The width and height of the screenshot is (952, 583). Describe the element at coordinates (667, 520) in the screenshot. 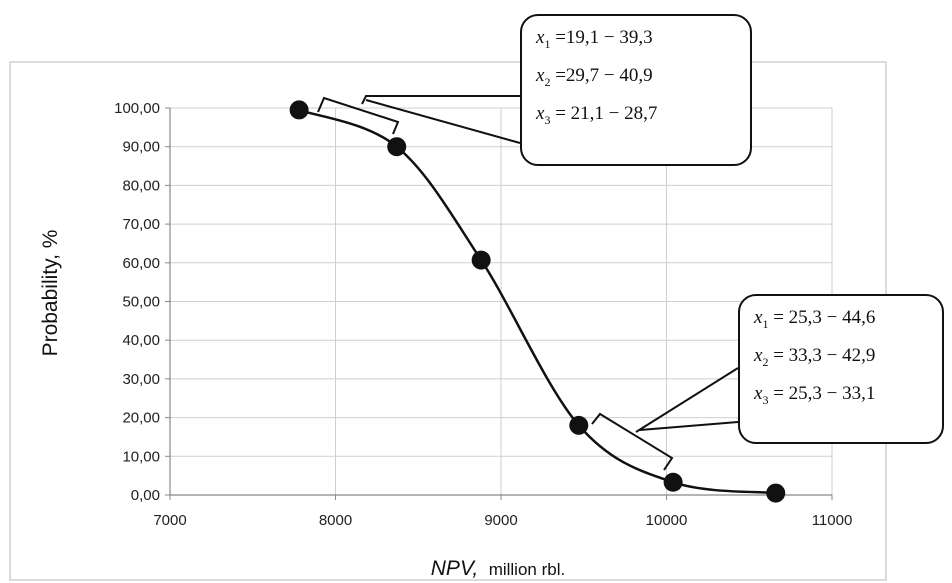

I see `x-tick-label: 10000` at that location.